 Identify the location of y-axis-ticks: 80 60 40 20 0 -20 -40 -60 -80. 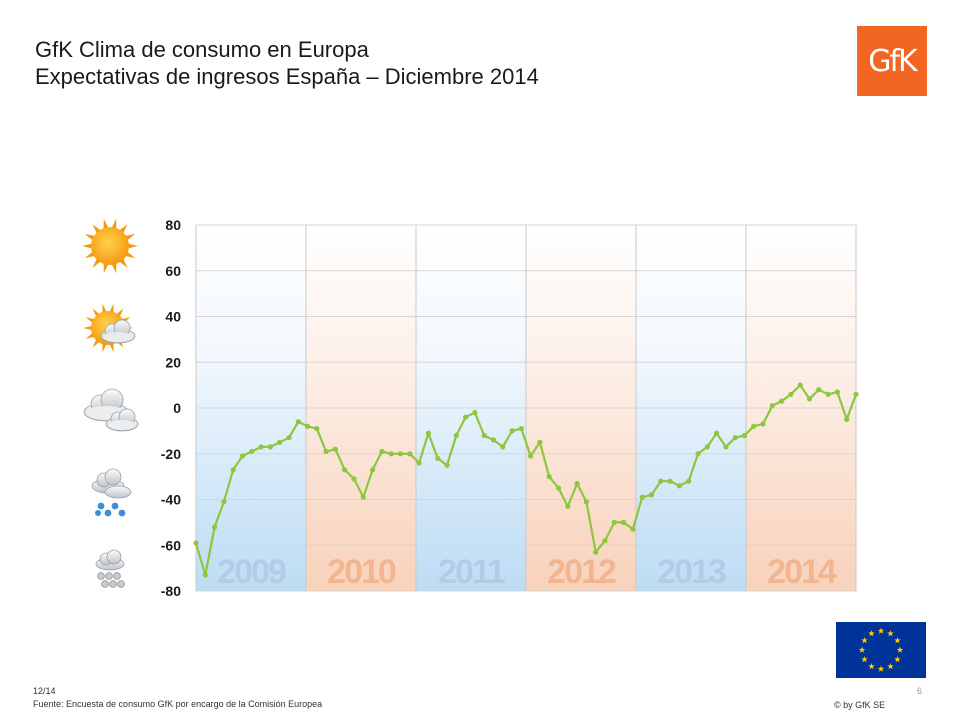
(171, 408).